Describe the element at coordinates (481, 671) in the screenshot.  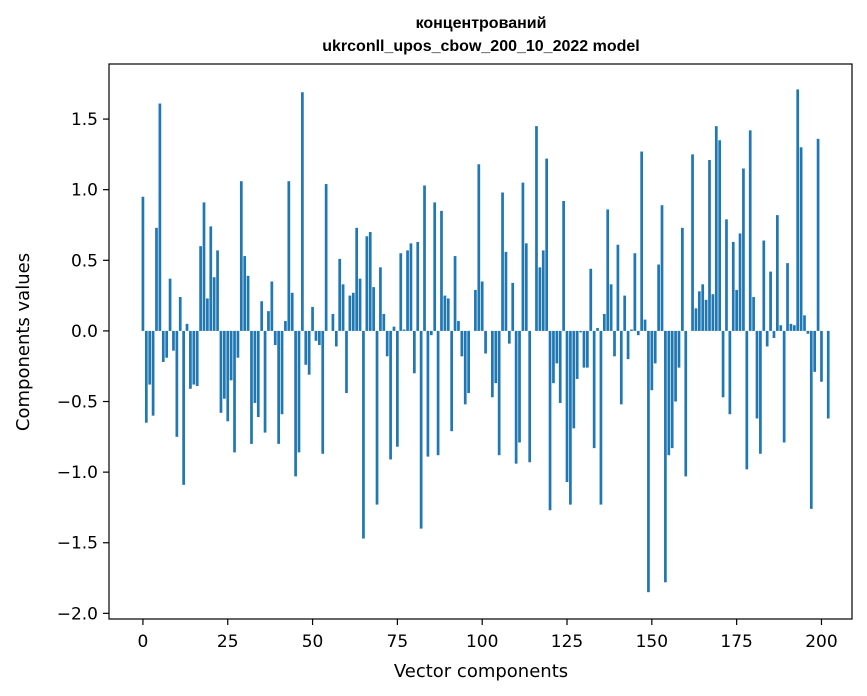
I see `x-axis-label: Vector components` at that location.